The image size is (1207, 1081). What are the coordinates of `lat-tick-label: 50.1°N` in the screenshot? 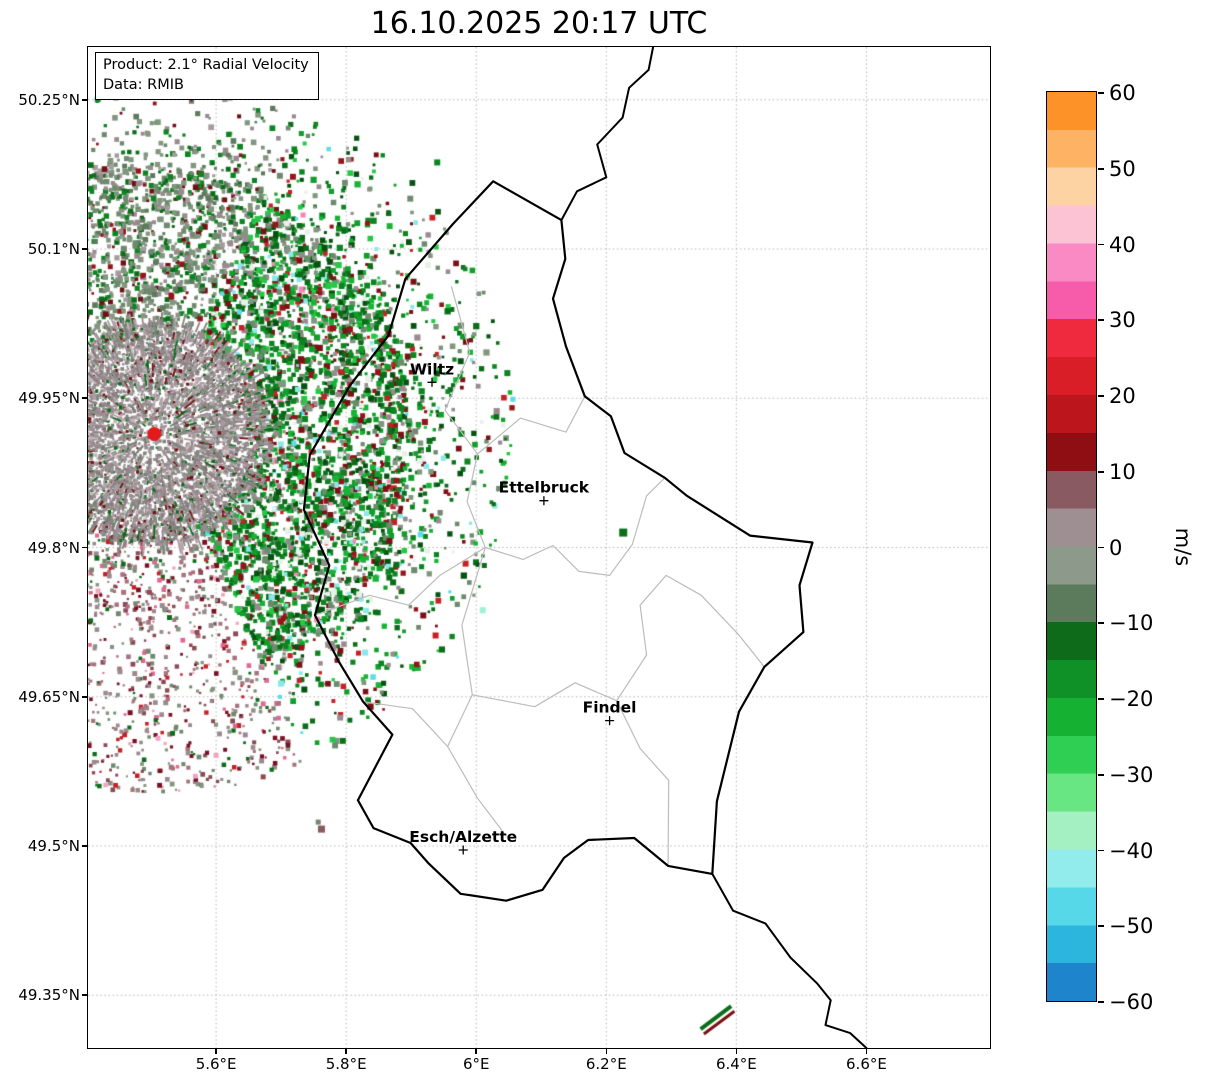 It's located at (53, 248).